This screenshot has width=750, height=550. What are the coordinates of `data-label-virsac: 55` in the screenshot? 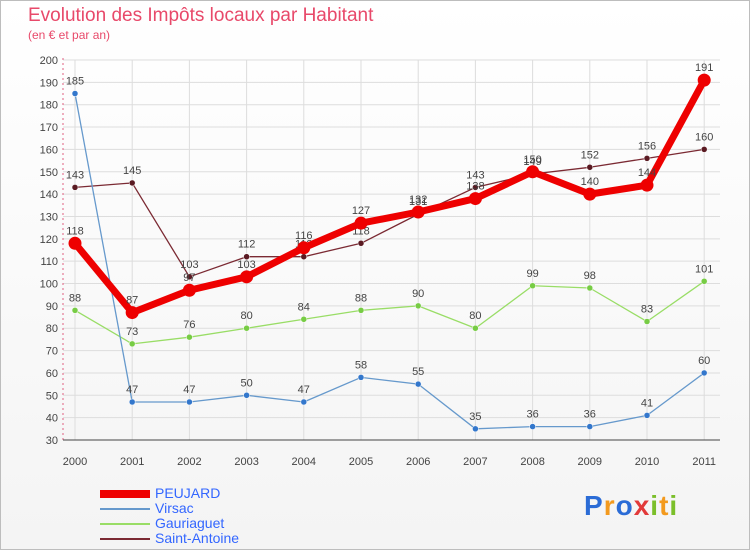 It's located at (418, 372).